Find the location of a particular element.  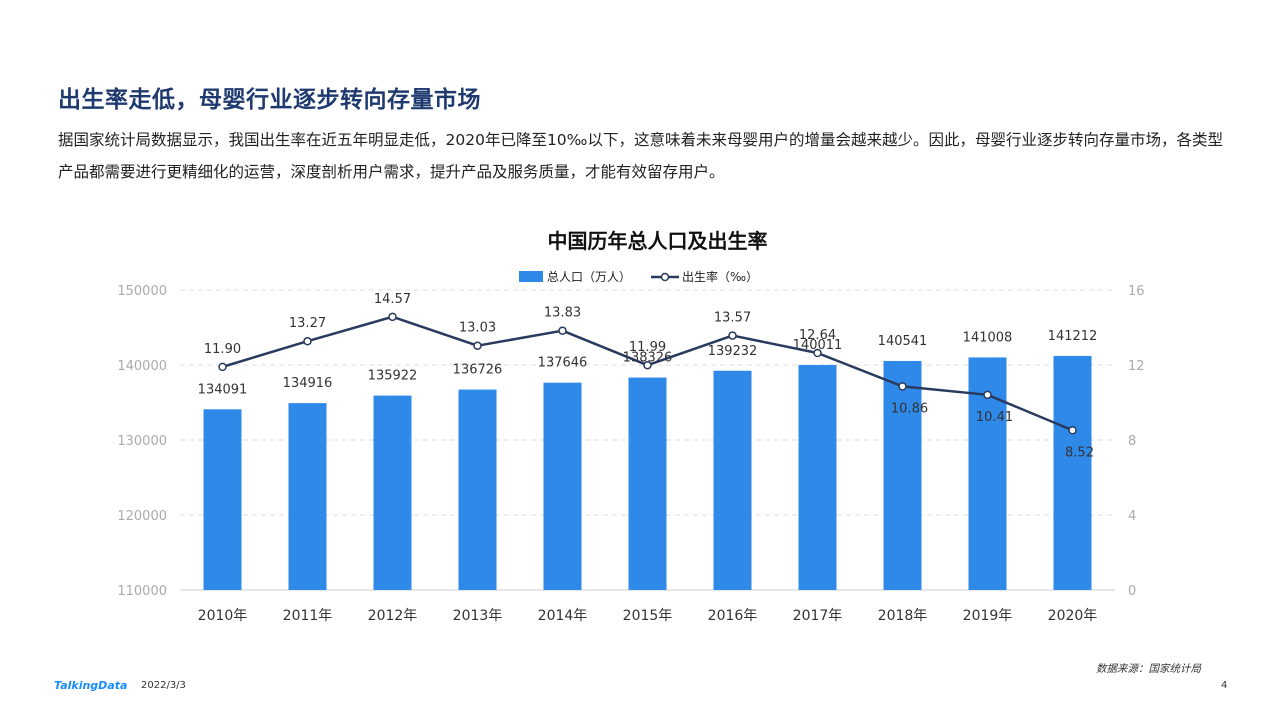

y-tick-left: 110000 is located at coordinates (142, 591).